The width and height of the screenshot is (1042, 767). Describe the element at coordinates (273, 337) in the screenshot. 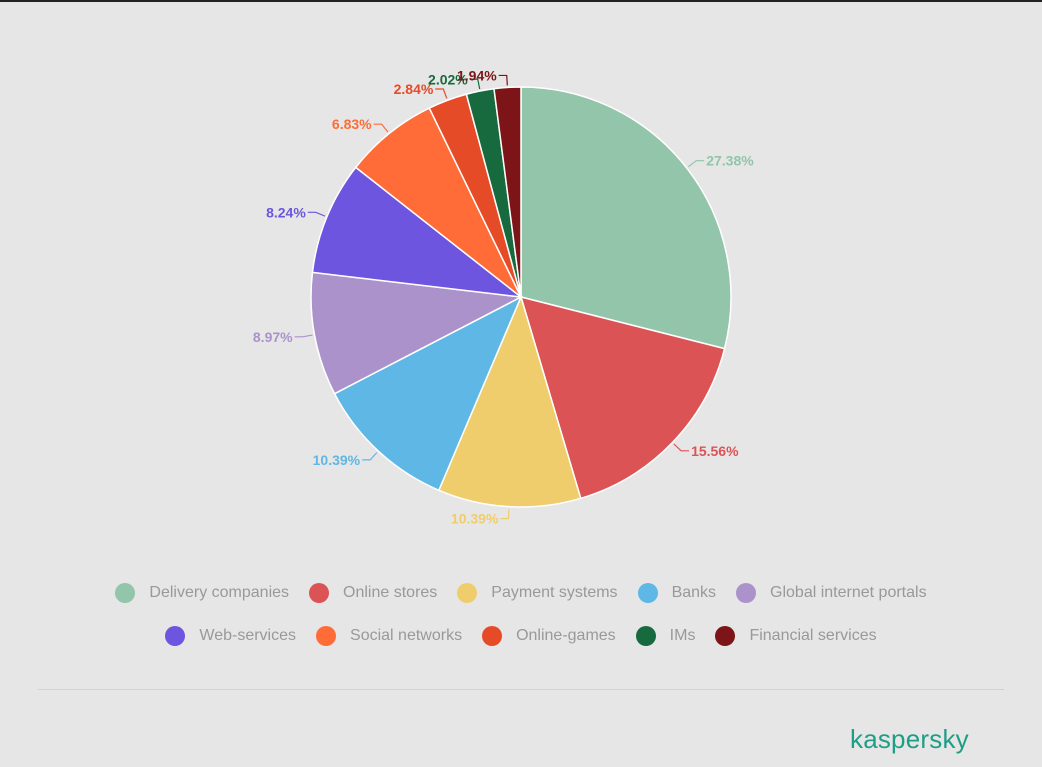

I see `slice-value-label: 8.97%` at that location.